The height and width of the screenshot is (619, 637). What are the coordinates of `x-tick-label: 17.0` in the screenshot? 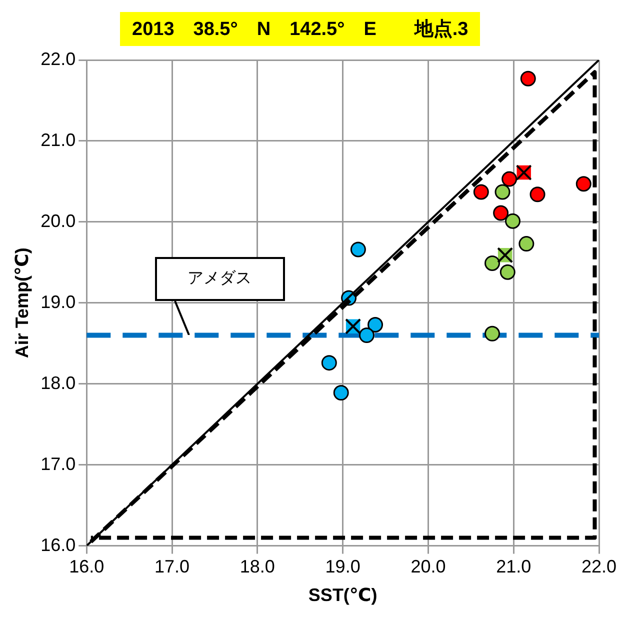 It's located at (172, 566).